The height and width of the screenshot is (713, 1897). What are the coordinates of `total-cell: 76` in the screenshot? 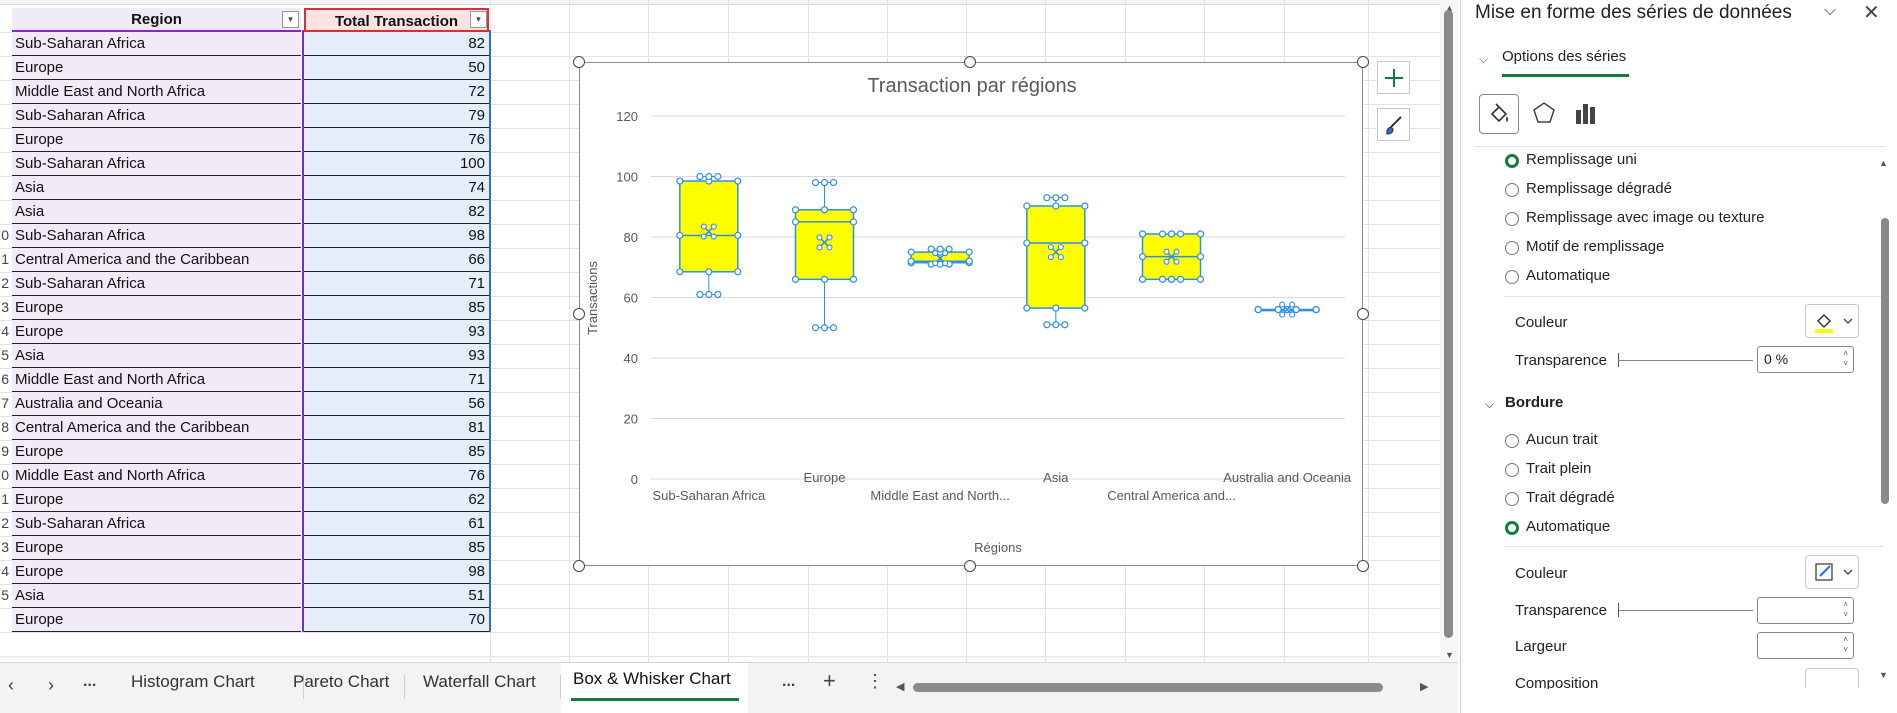 It's located at (396, 476).